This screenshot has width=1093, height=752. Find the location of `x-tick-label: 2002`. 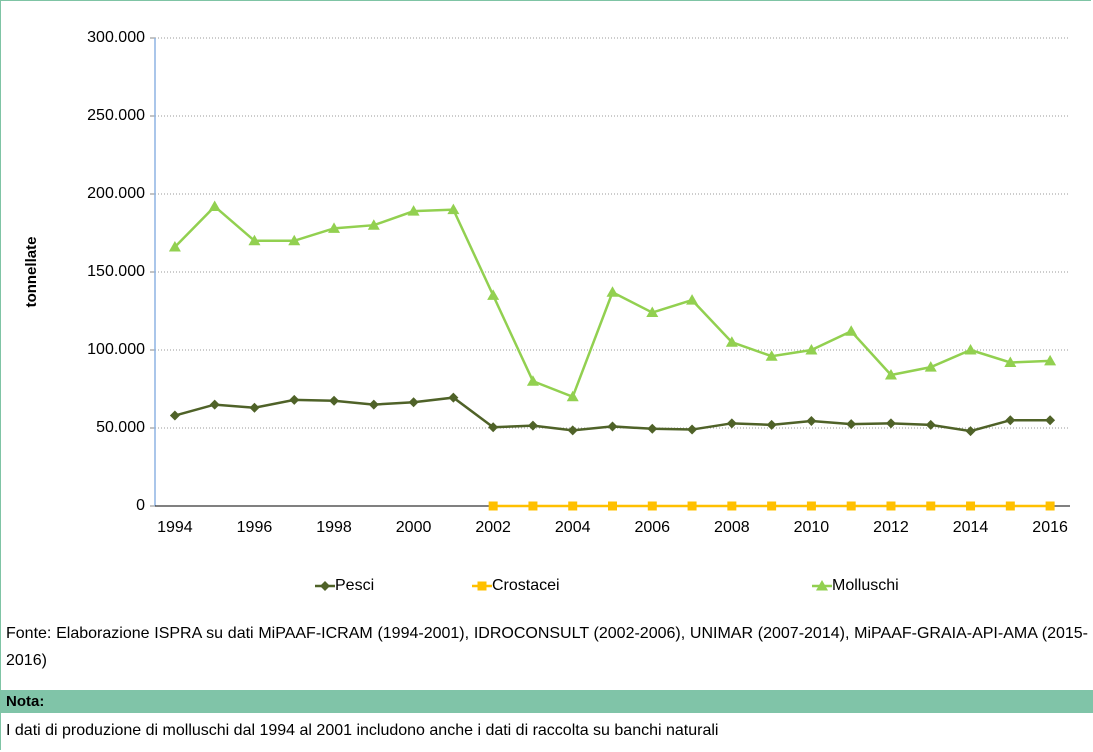

x-tick-label: 2002 is located at coordinates (493, 527).